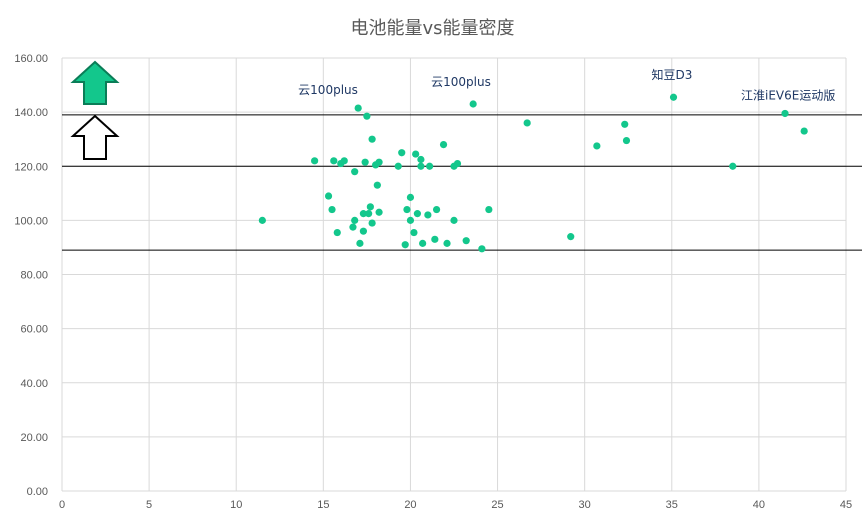 This screenshot has width=865, height=520. What do you see at coordinates (34, 330) in the screenshot?
I see `y-tick-label: 60.00` at bounding box center [34, 330].